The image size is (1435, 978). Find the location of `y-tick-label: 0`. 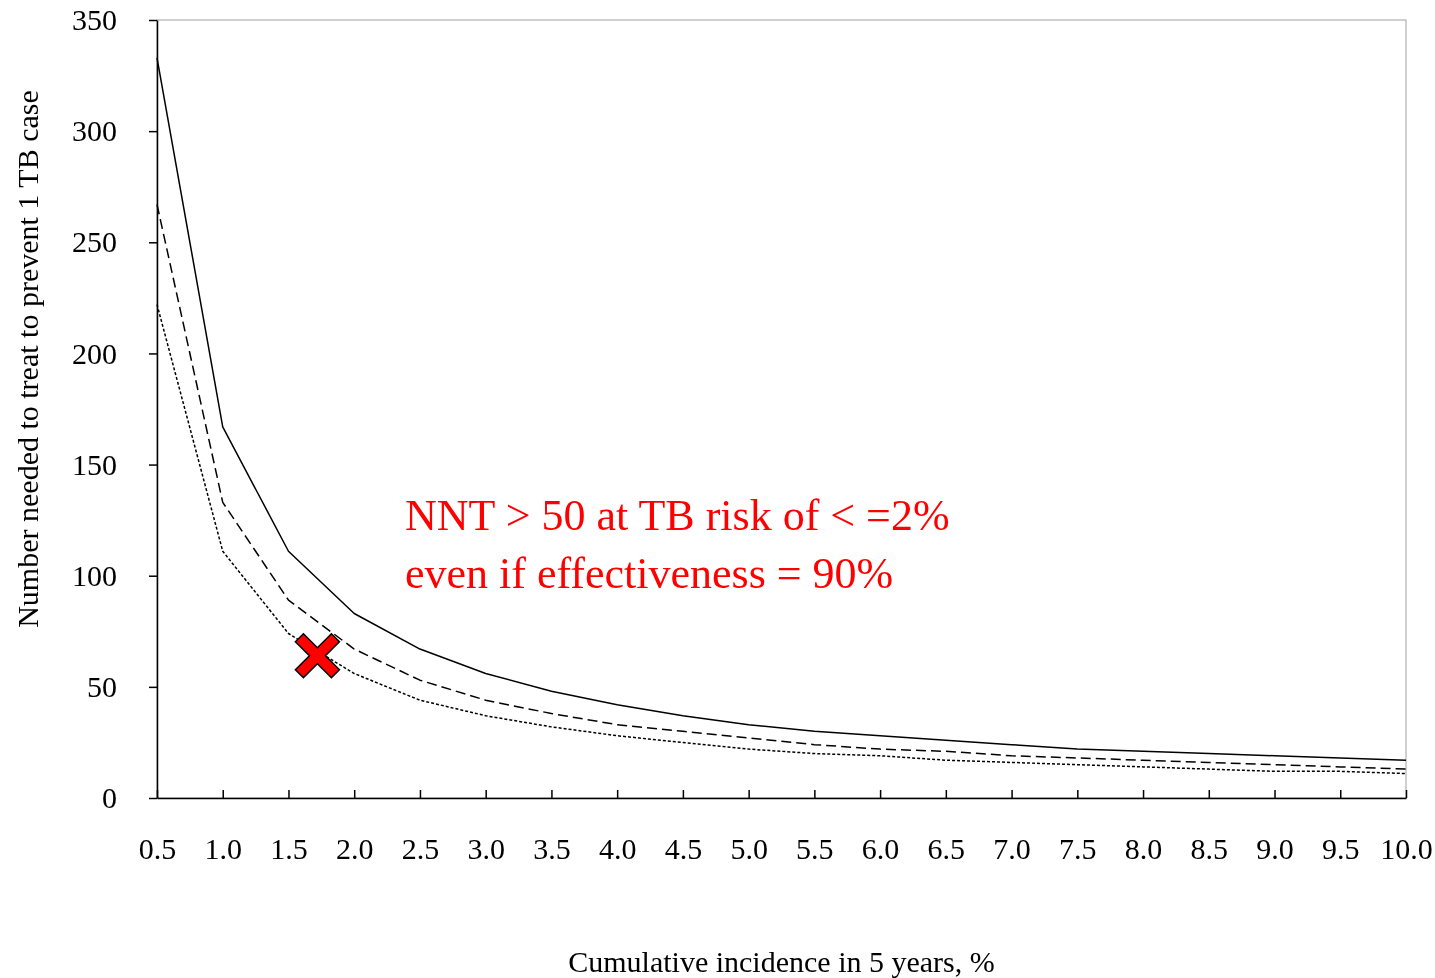

y-tick-label: 0 is located at coordinates (109, 798).